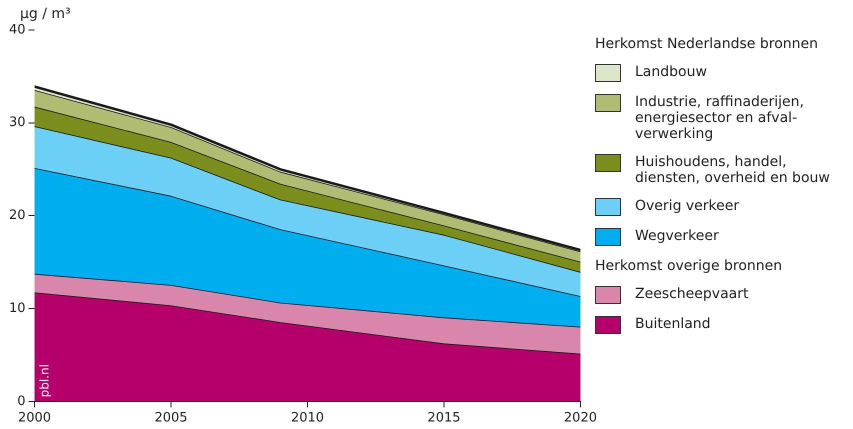  Describe the element at coordinates (45, 14) in the screenshot. I see `y-axis-title: µg / m³` at that location.